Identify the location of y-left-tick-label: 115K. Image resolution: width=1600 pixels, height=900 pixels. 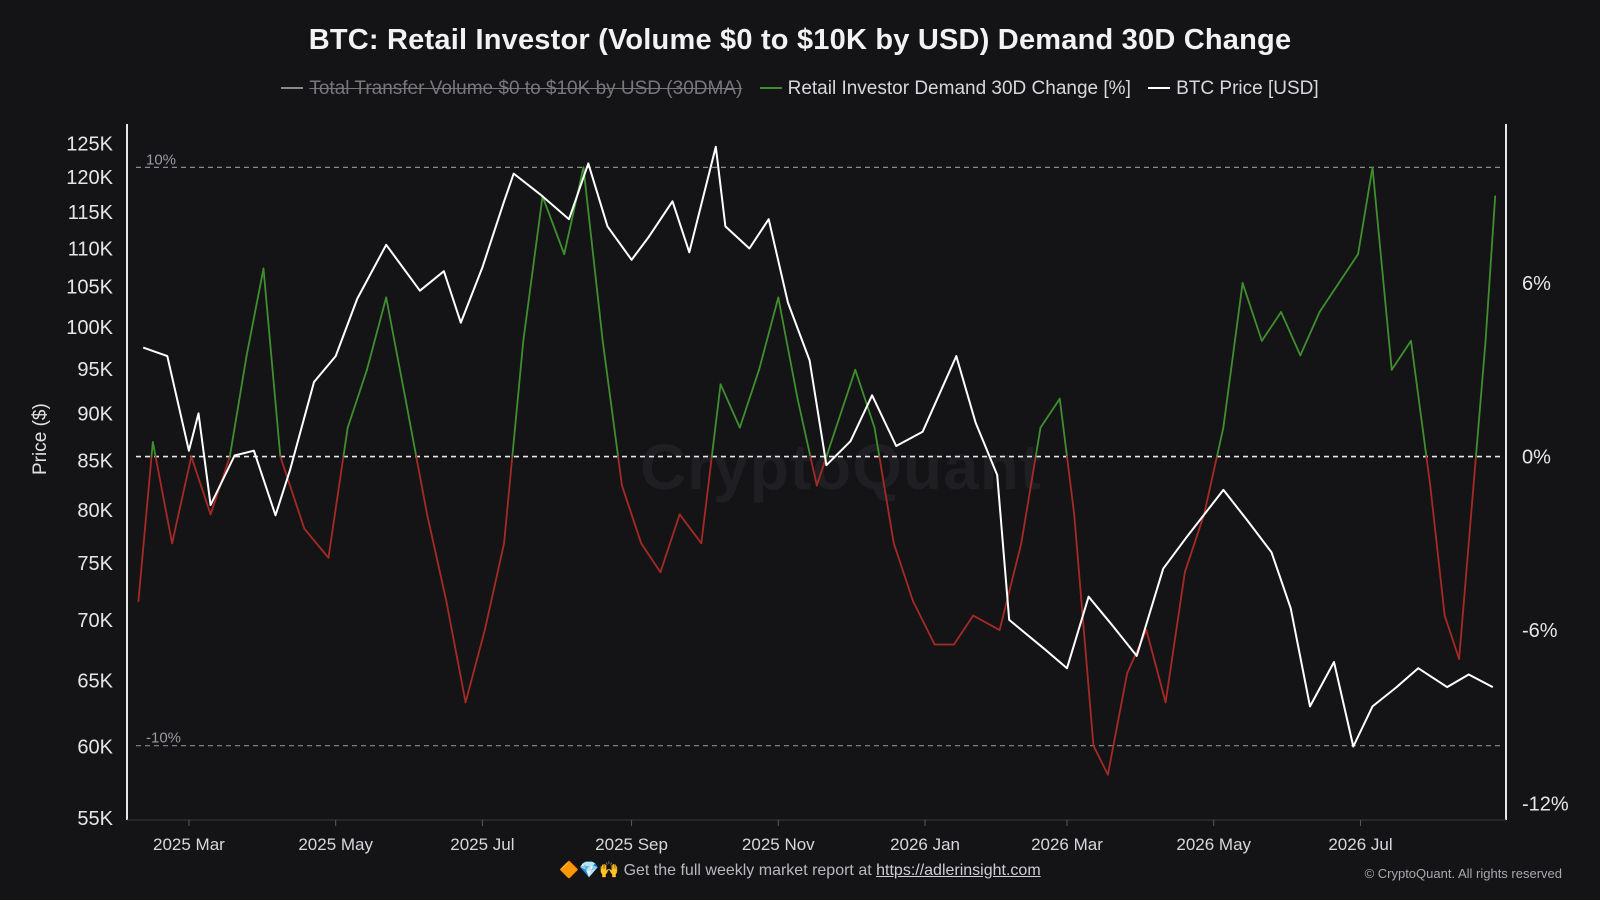
(91, 213).